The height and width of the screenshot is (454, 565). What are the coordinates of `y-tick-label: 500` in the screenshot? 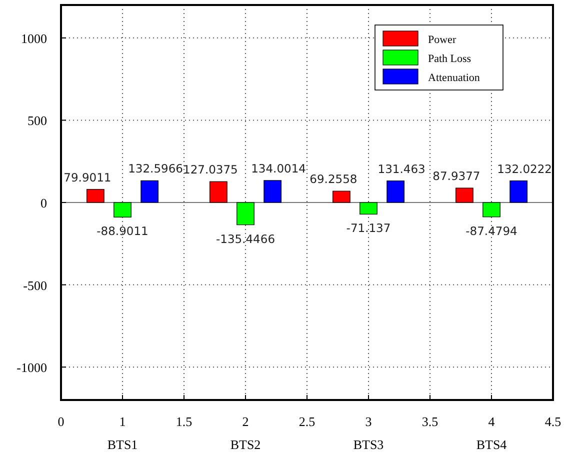 It's located at (37, 120).